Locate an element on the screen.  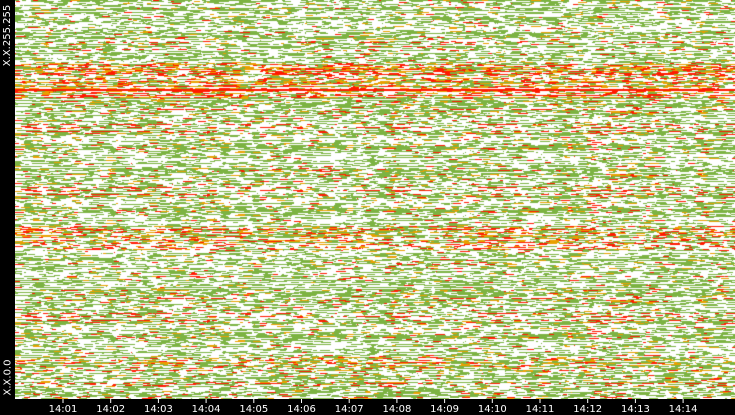
x-tick-label: 14:11 is located at coordinates (540, 409).